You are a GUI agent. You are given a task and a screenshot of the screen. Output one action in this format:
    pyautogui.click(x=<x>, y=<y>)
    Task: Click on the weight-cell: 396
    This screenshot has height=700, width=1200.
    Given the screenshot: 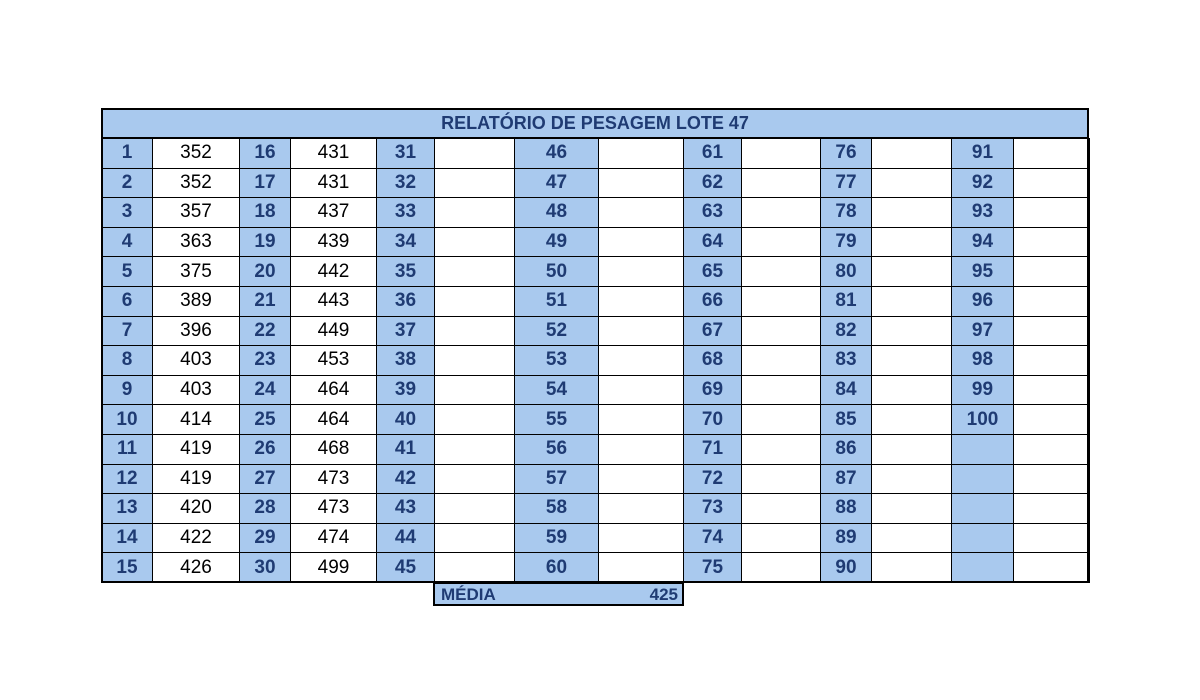 What is the action you would take?
    pyautogui.click(x=196, y=331)
    